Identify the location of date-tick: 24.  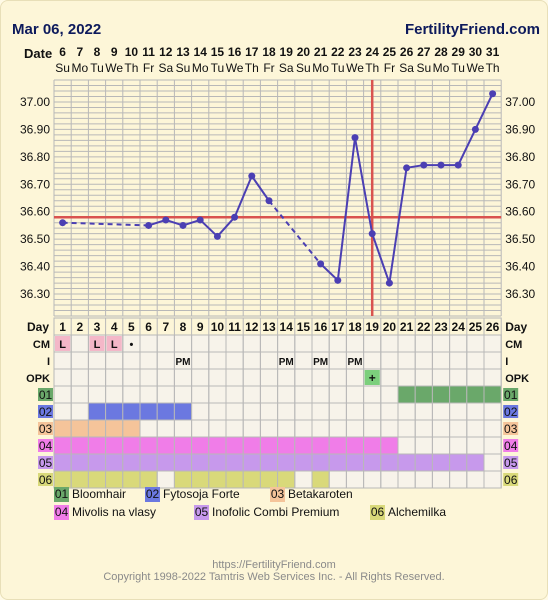
(373, 52).